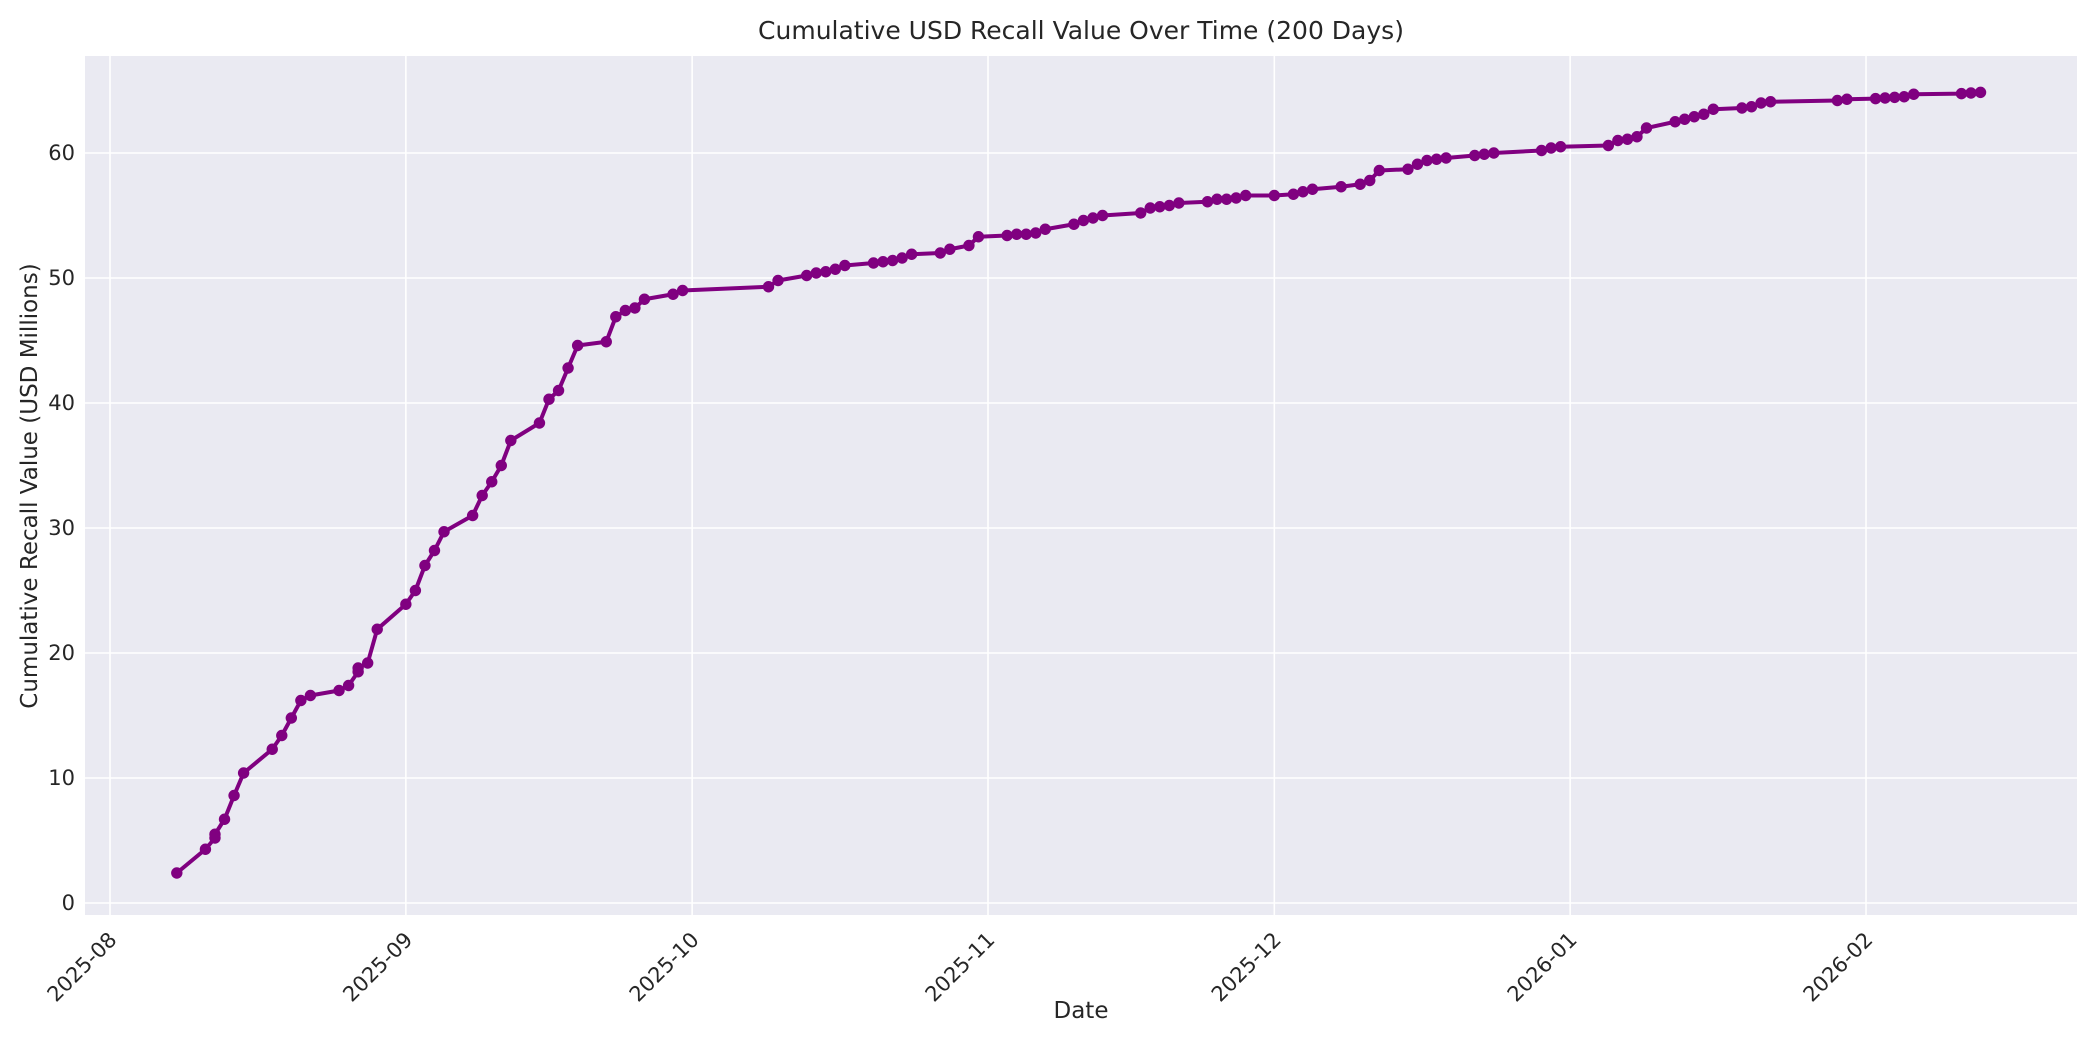 The width and height of the screenshot is (2100, 1050). What do you see at coordinates (68, 903) in the screenshot?
I see `y-tick-label: 0` at bounding box center [68, 903].